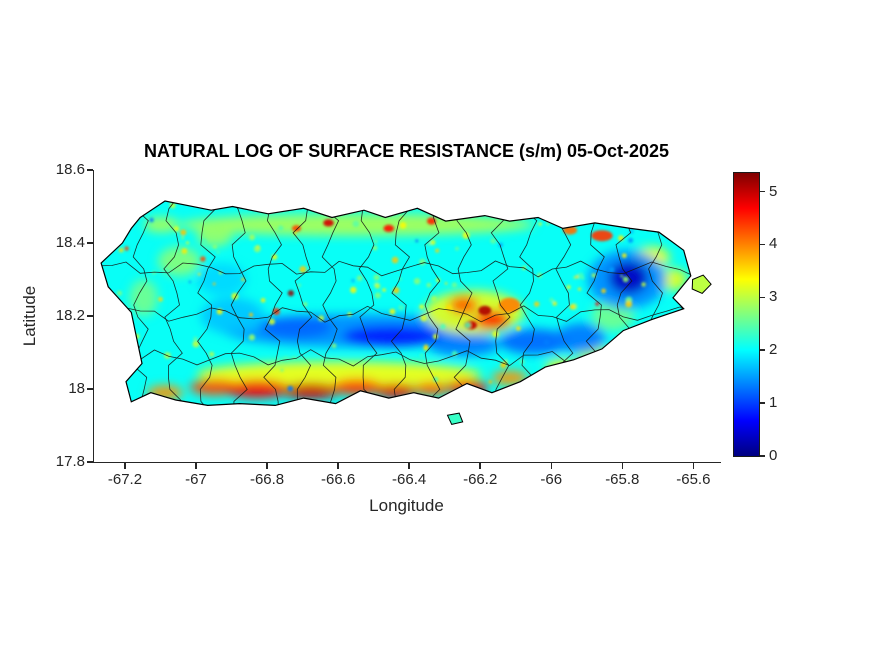 This screenshot has width=875, height=656. I want to click on colorbar-tick-label: 5, so click(773, 191).